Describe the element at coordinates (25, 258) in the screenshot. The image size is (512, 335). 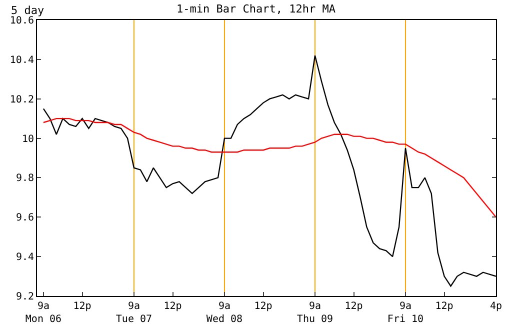
I see `y-tick-label: 9.4` at that location.